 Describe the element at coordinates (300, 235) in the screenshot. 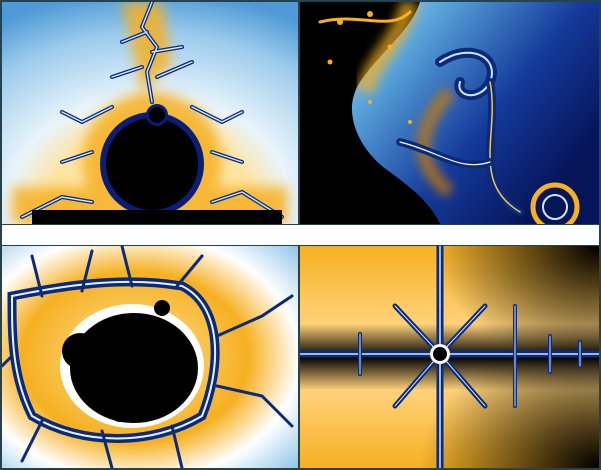

I see `separator-bar` at that location.